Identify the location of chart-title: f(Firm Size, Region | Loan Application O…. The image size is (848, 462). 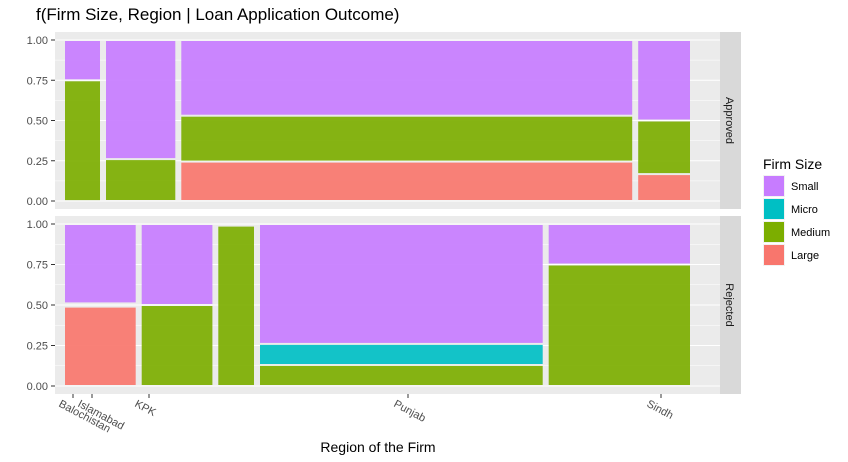
(217, 14).